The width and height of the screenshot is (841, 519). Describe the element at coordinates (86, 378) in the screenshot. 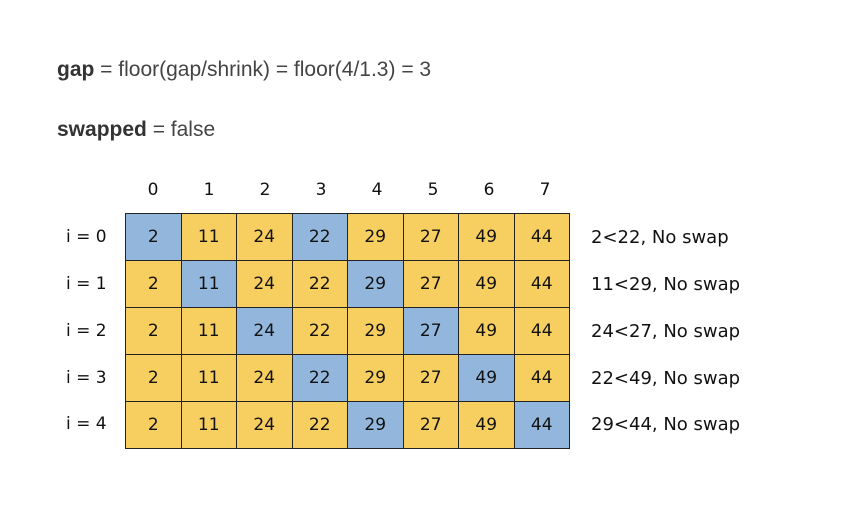

I see `row-label: i = 3` at that location.